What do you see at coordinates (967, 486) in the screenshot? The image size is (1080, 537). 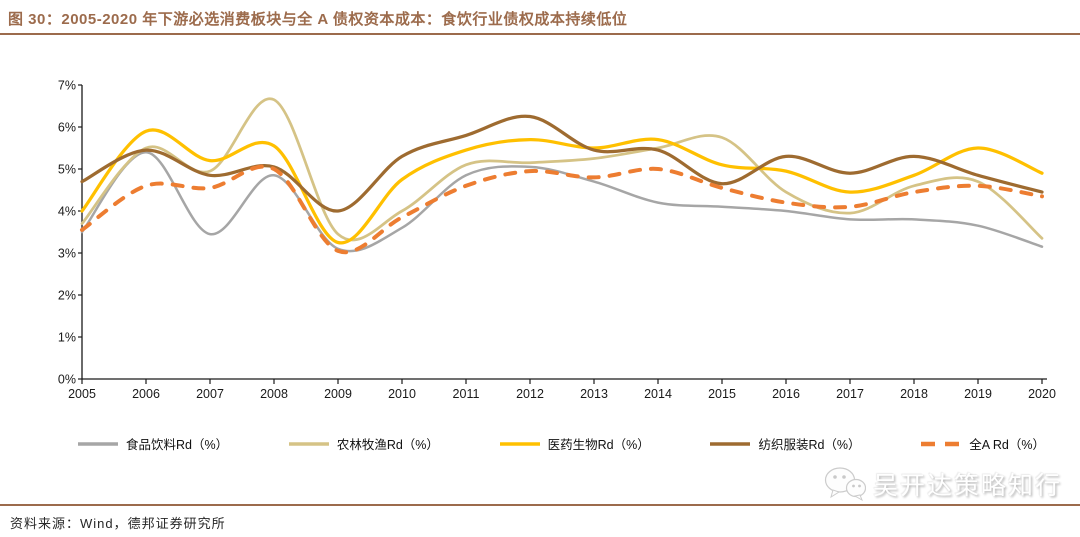 I see `watermark-text: 吴开达策略知行` at bounding box center [967, 486].